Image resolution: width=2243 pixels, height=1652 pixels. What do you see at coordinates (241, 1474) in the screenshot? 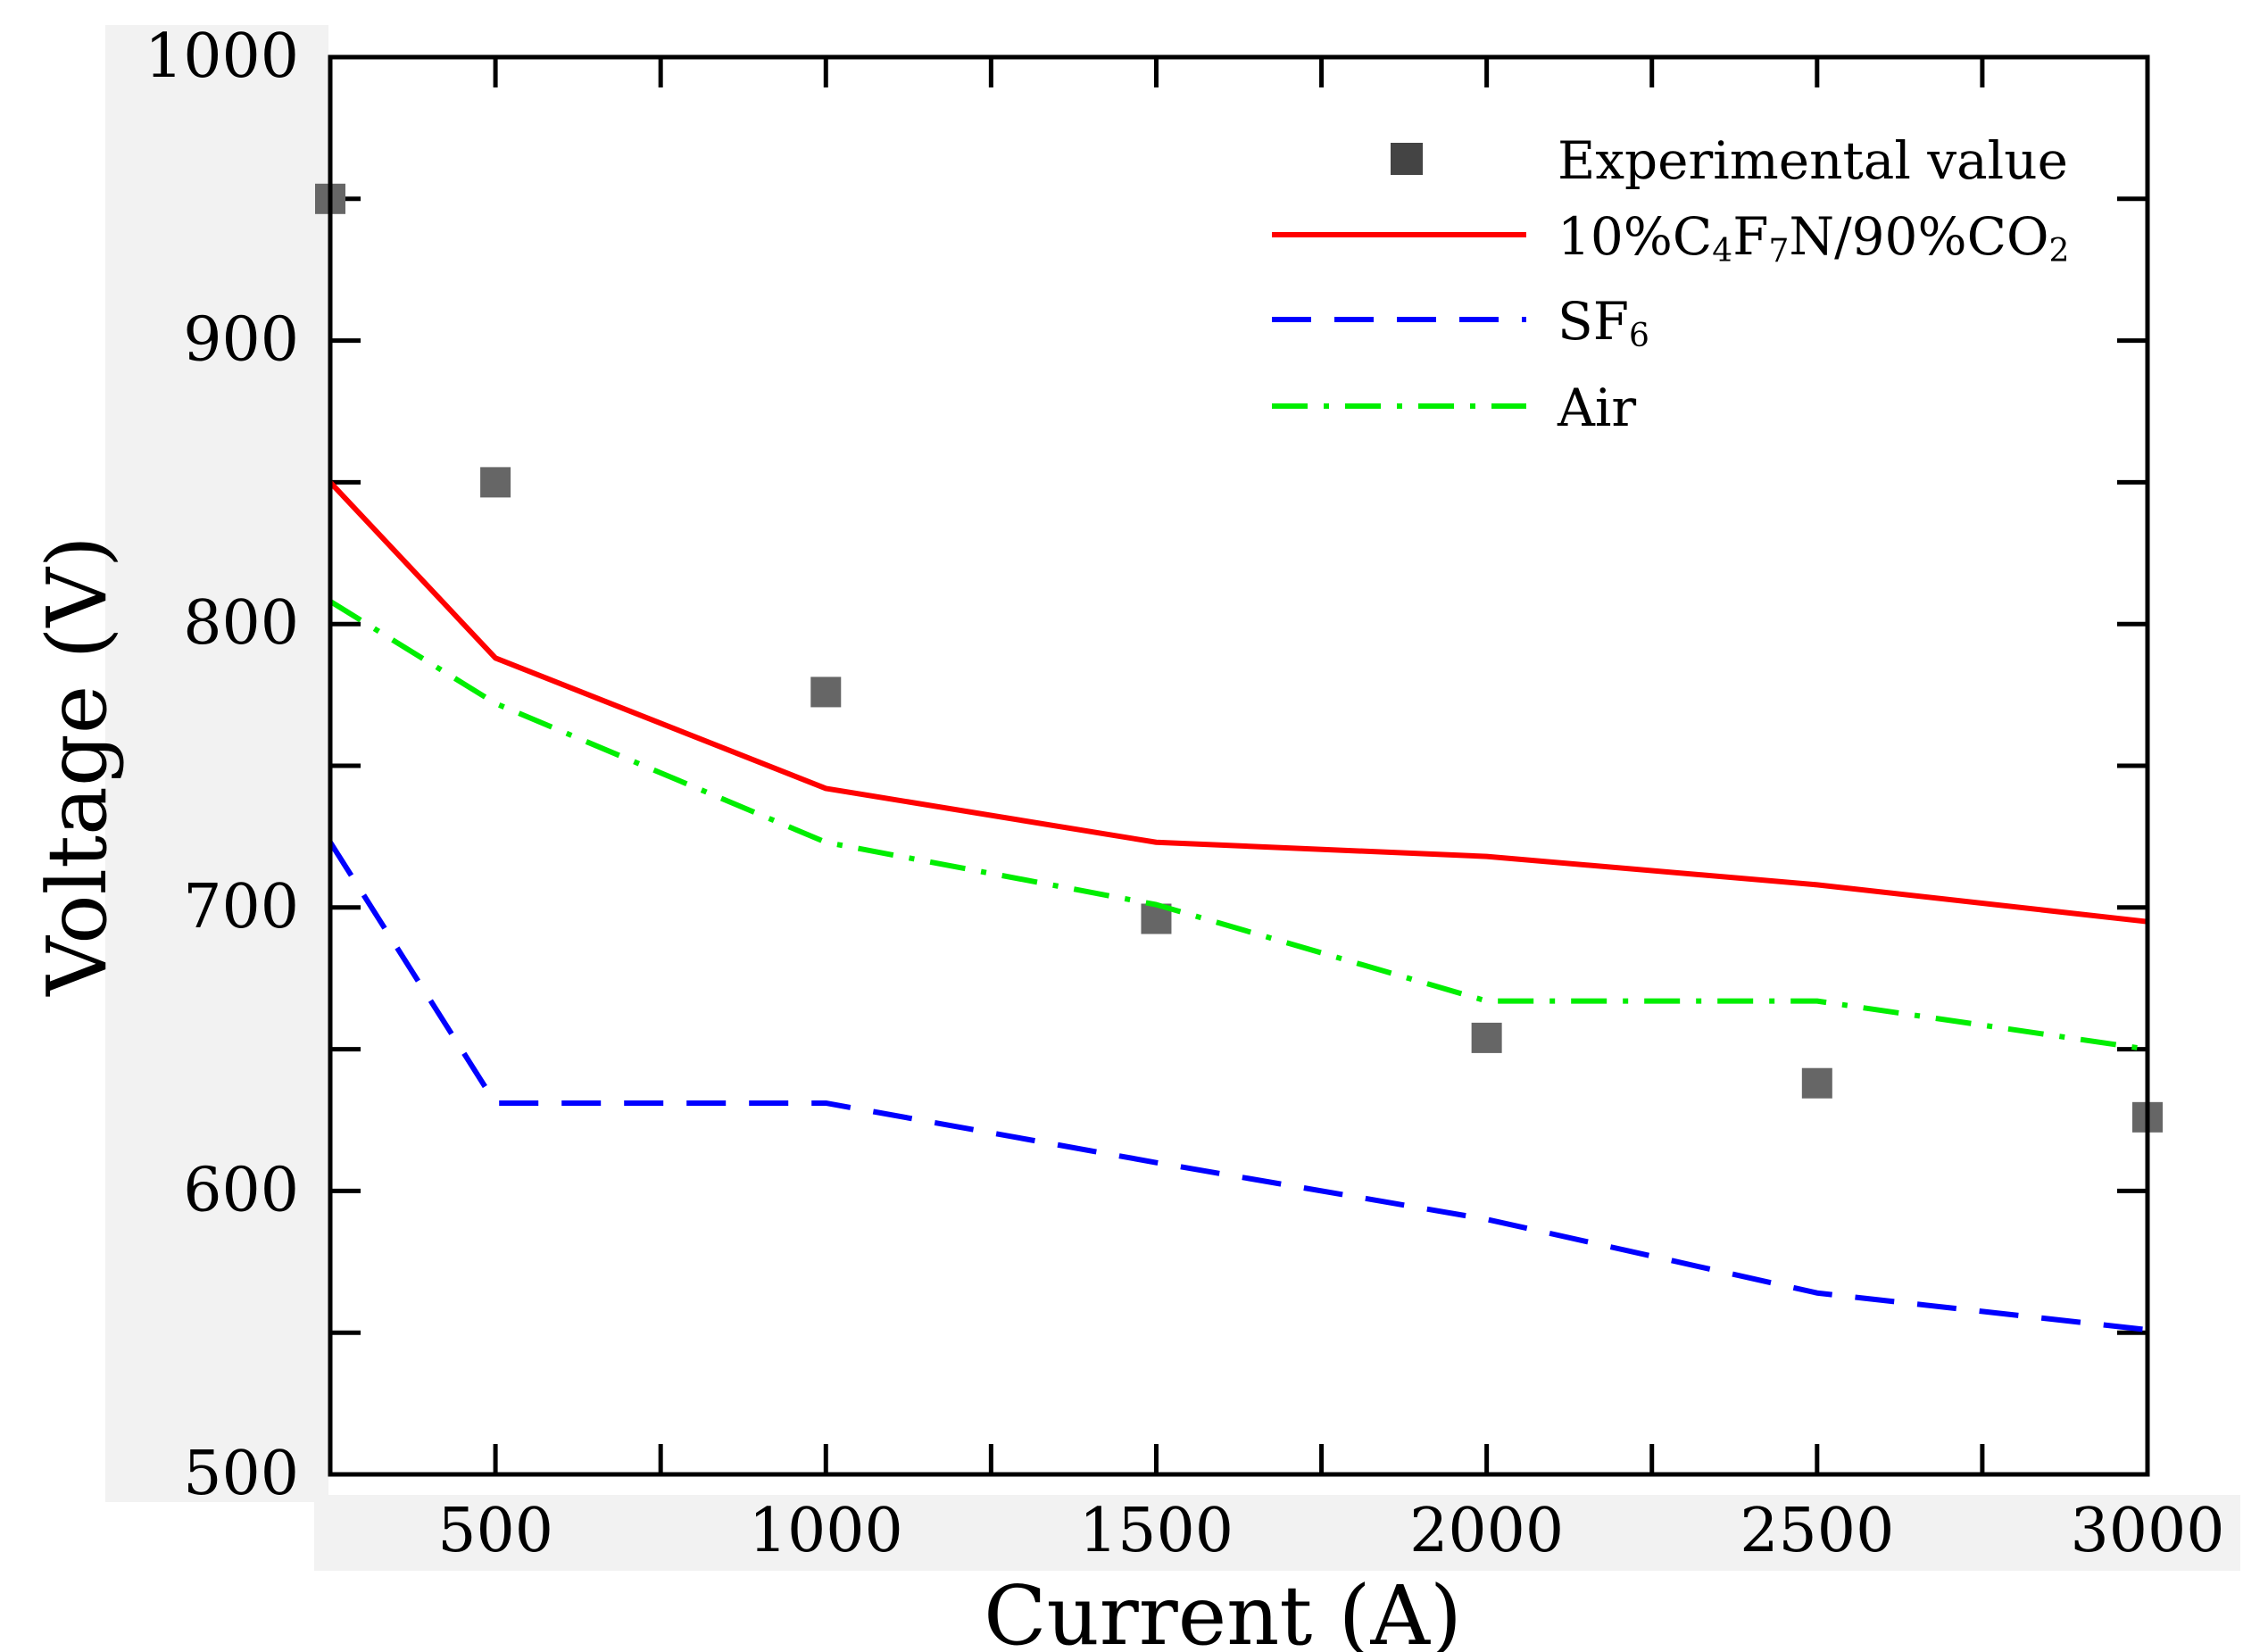
I see `y-tick-label: 500` at bounding box center [241, 1474].